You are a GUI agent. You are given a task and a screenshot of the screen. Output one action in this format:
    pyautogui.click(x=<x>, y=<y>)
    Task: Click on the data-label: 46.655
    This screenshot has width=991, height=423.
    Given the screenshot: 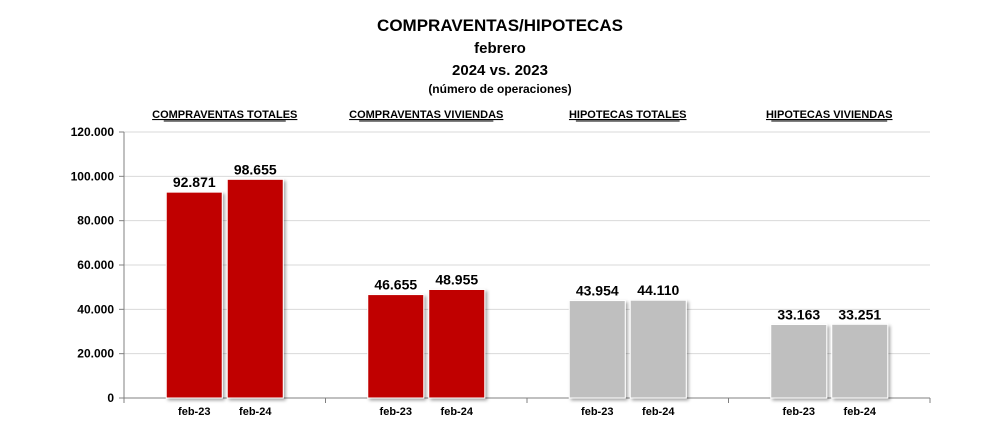 What is the action you would take?
    pyautogui.click(x=395, y=285)
    